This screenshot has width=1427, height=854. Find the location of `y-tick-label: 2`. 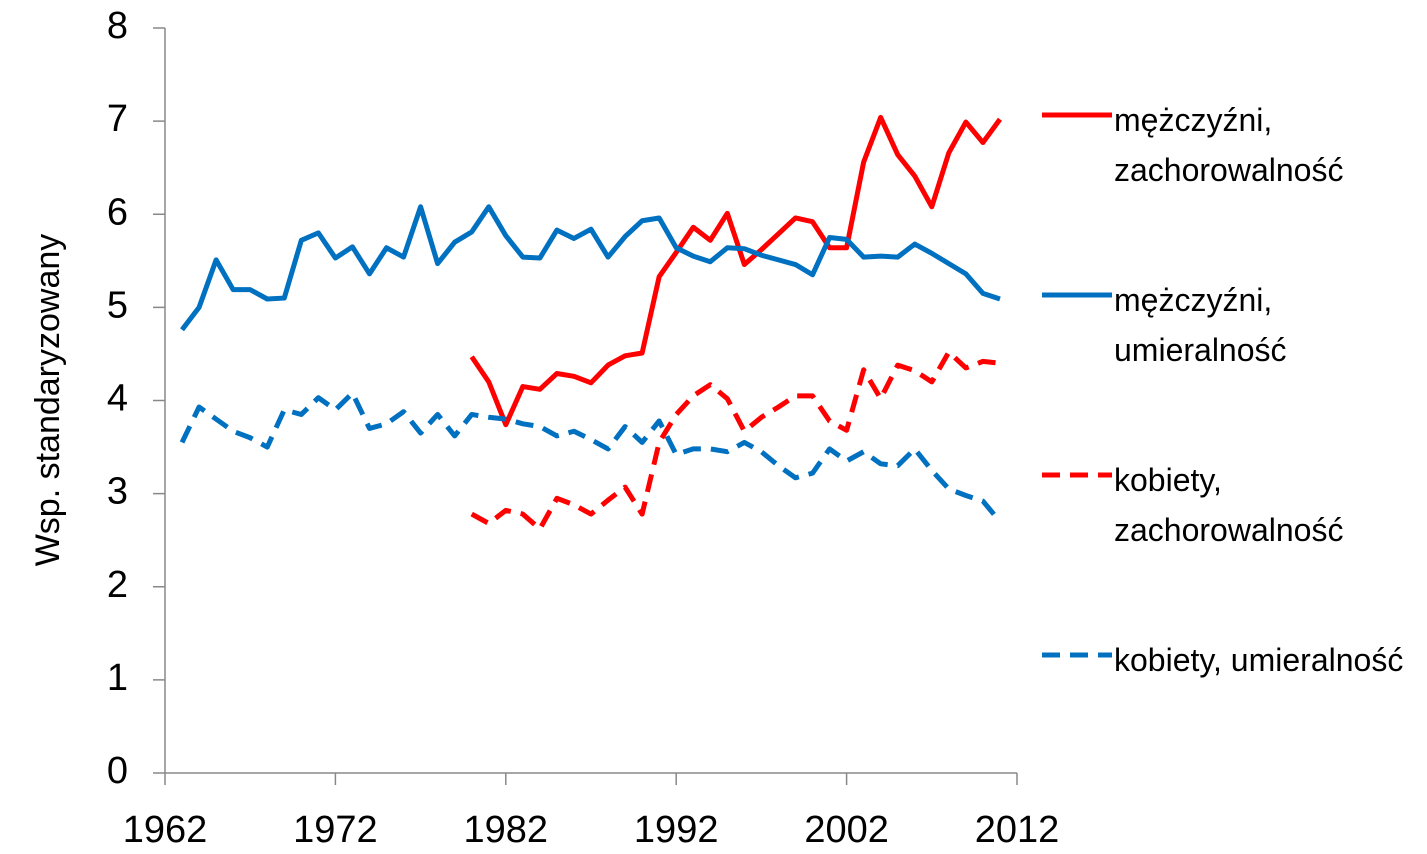

y-tick-label: 2 is located at coordinates (117, 585).